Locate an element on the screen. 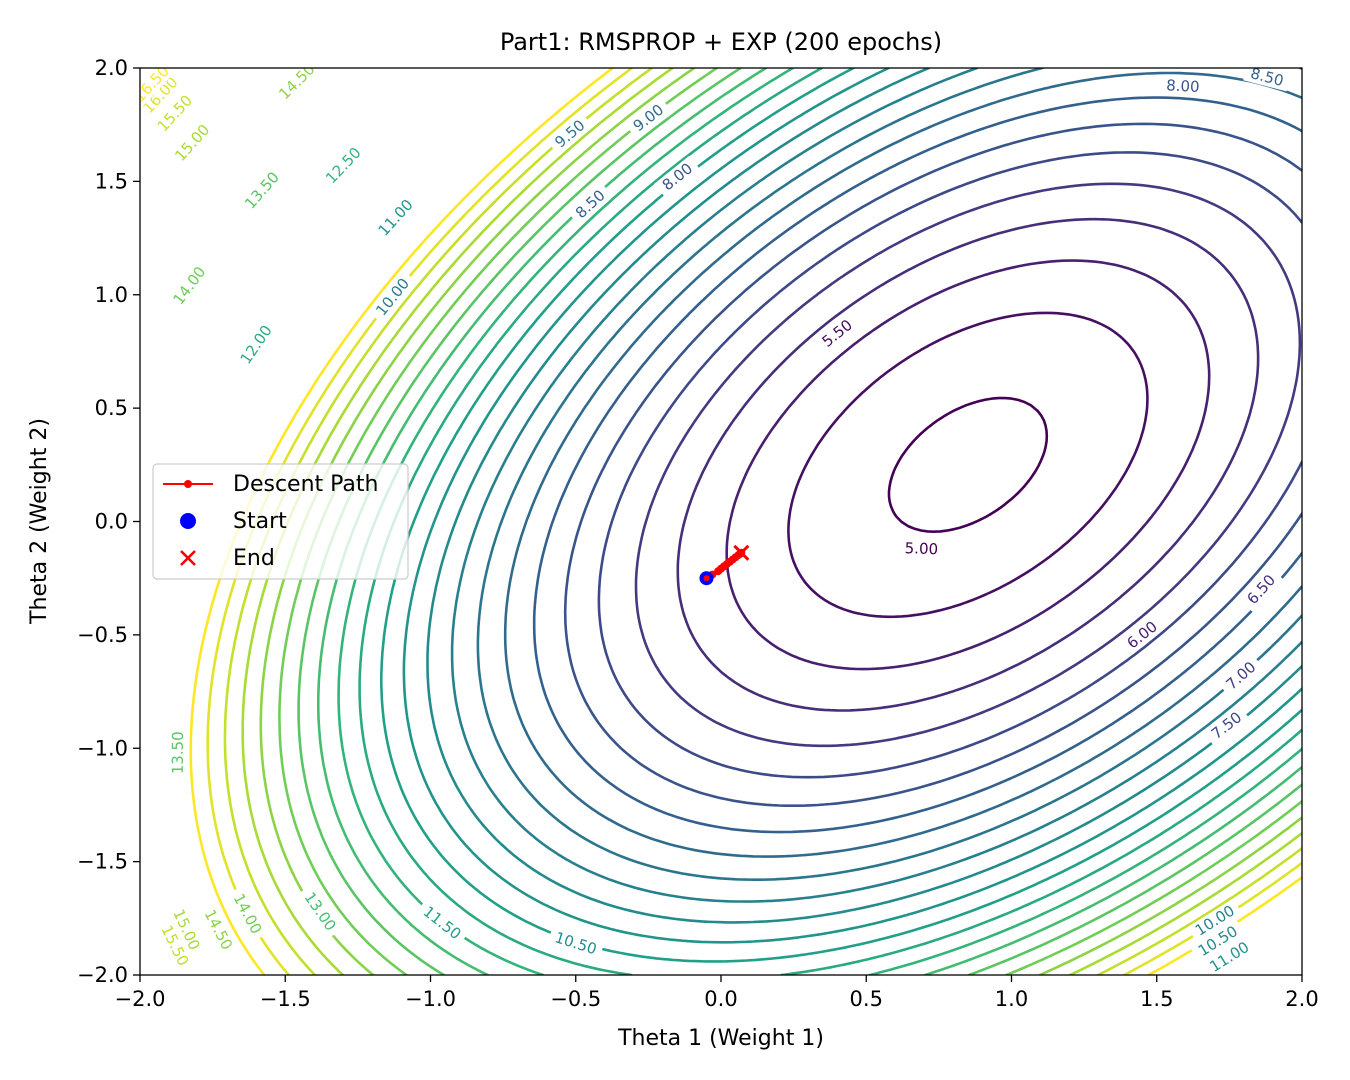  legend-label-descent-path: Descent Path is located at coordinates (305, 484).